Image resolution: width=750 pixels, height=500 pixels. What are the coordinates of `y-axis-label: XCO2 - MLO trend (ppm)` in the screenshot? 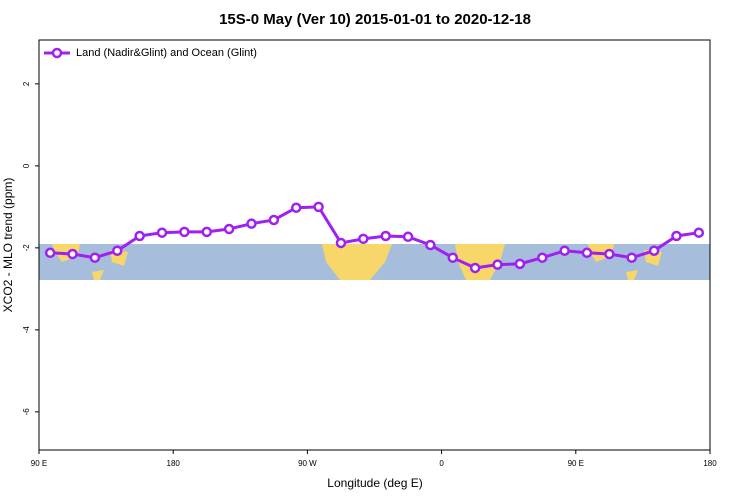 It's located at (8, 245).